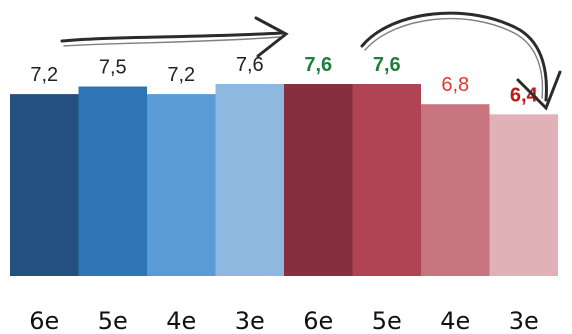  What do you see at coordinates (318, 320) in the screenshot?
I see `category-label-4: 6e` at bounding box center [318, 320].